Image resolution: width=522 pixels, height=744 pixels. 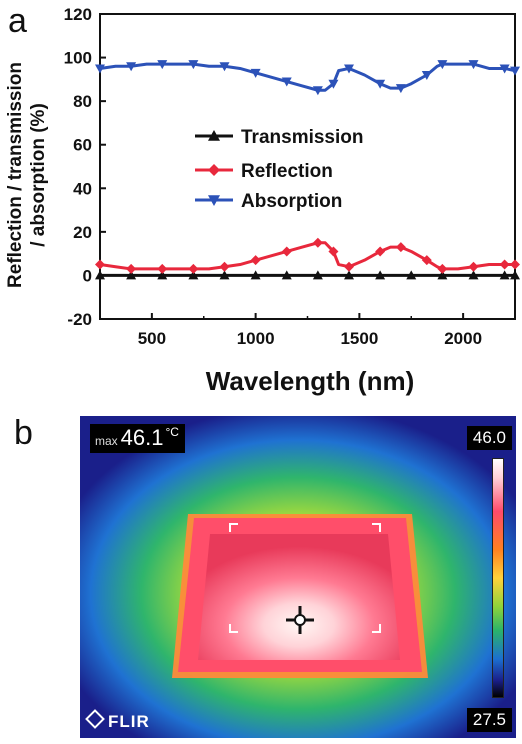 I want to click on series-transmission, so click(x=307, y=275).